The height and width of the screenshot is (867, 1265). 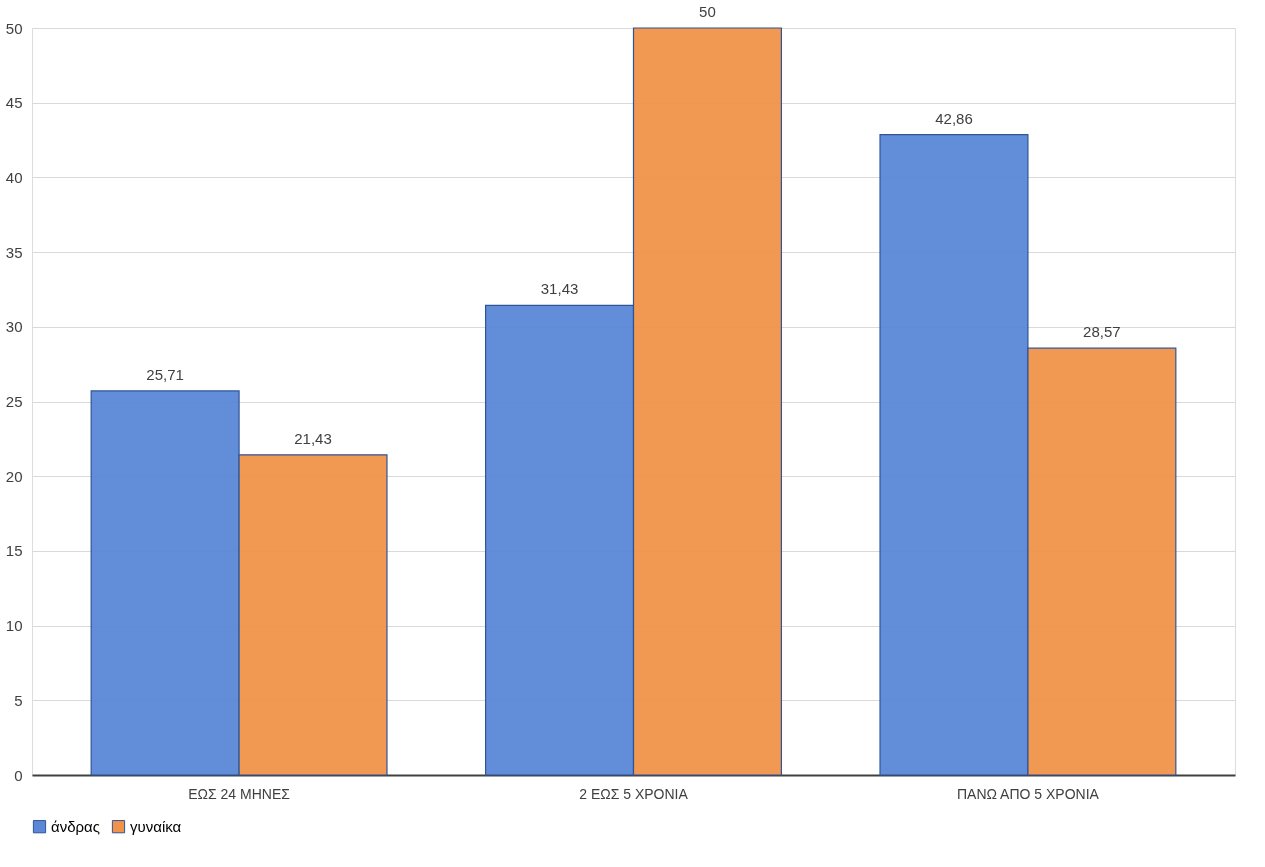 What do you see at coordinates (18, 700) in the screenshot?
I see `y-tick-label: 5` at bounding box center [18, 700].